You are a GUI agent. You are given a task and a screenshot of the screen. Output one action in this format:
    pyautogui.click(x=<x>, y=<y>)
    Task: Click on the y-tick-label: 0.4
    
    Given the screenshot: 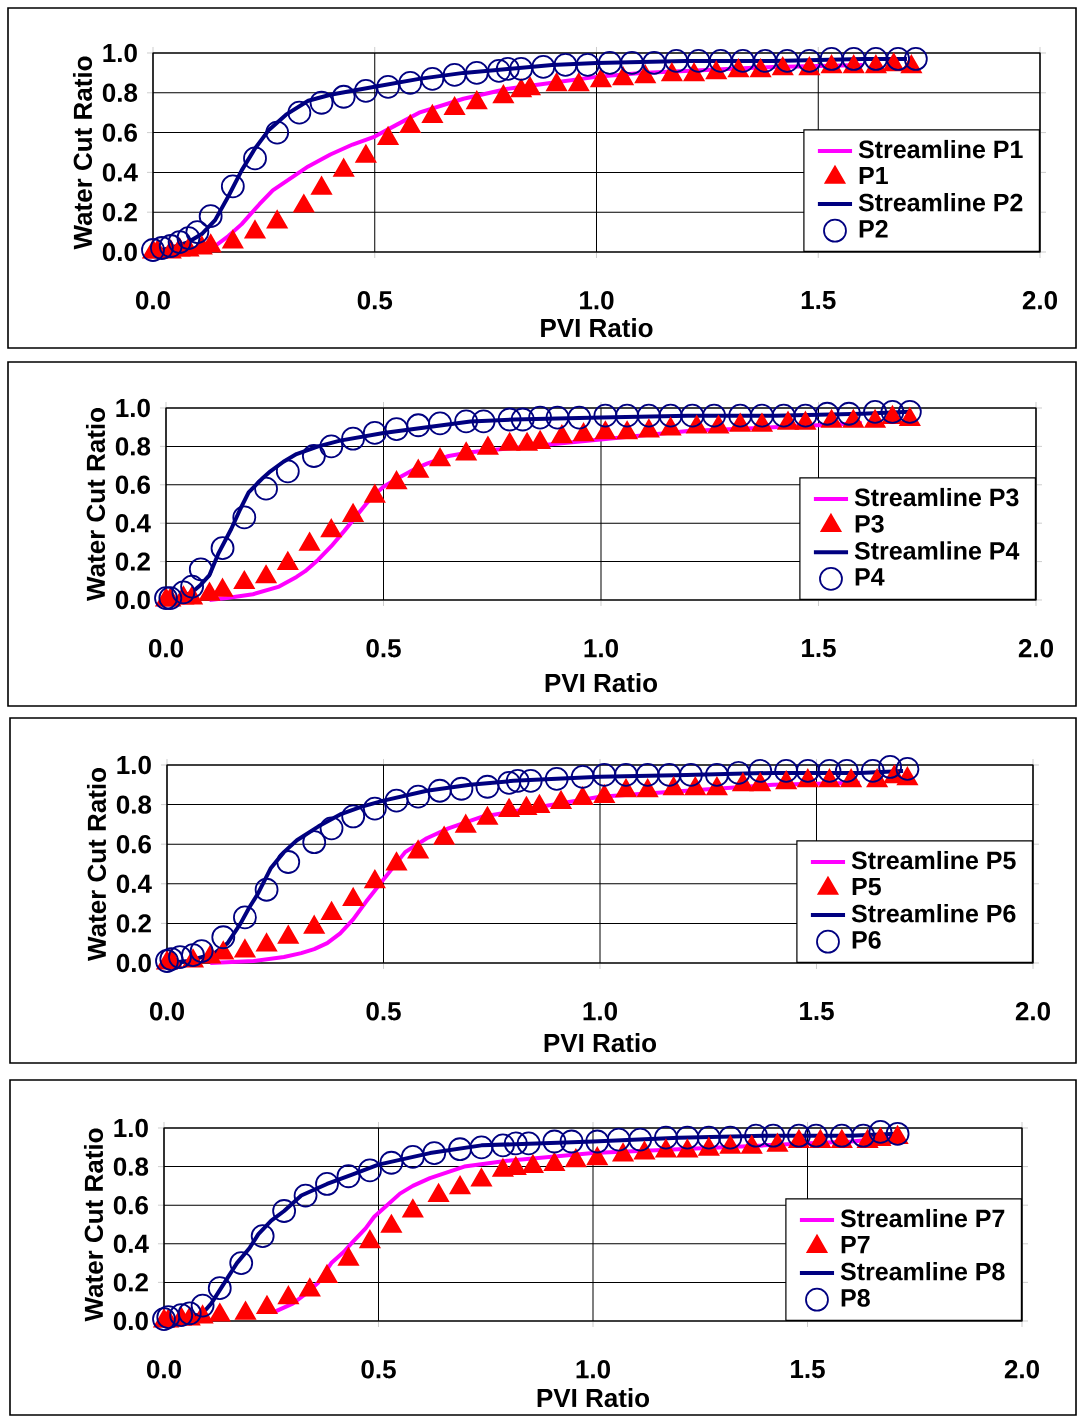 What is the action you would take?
    pyautogui.click(x=120, y=172)
    